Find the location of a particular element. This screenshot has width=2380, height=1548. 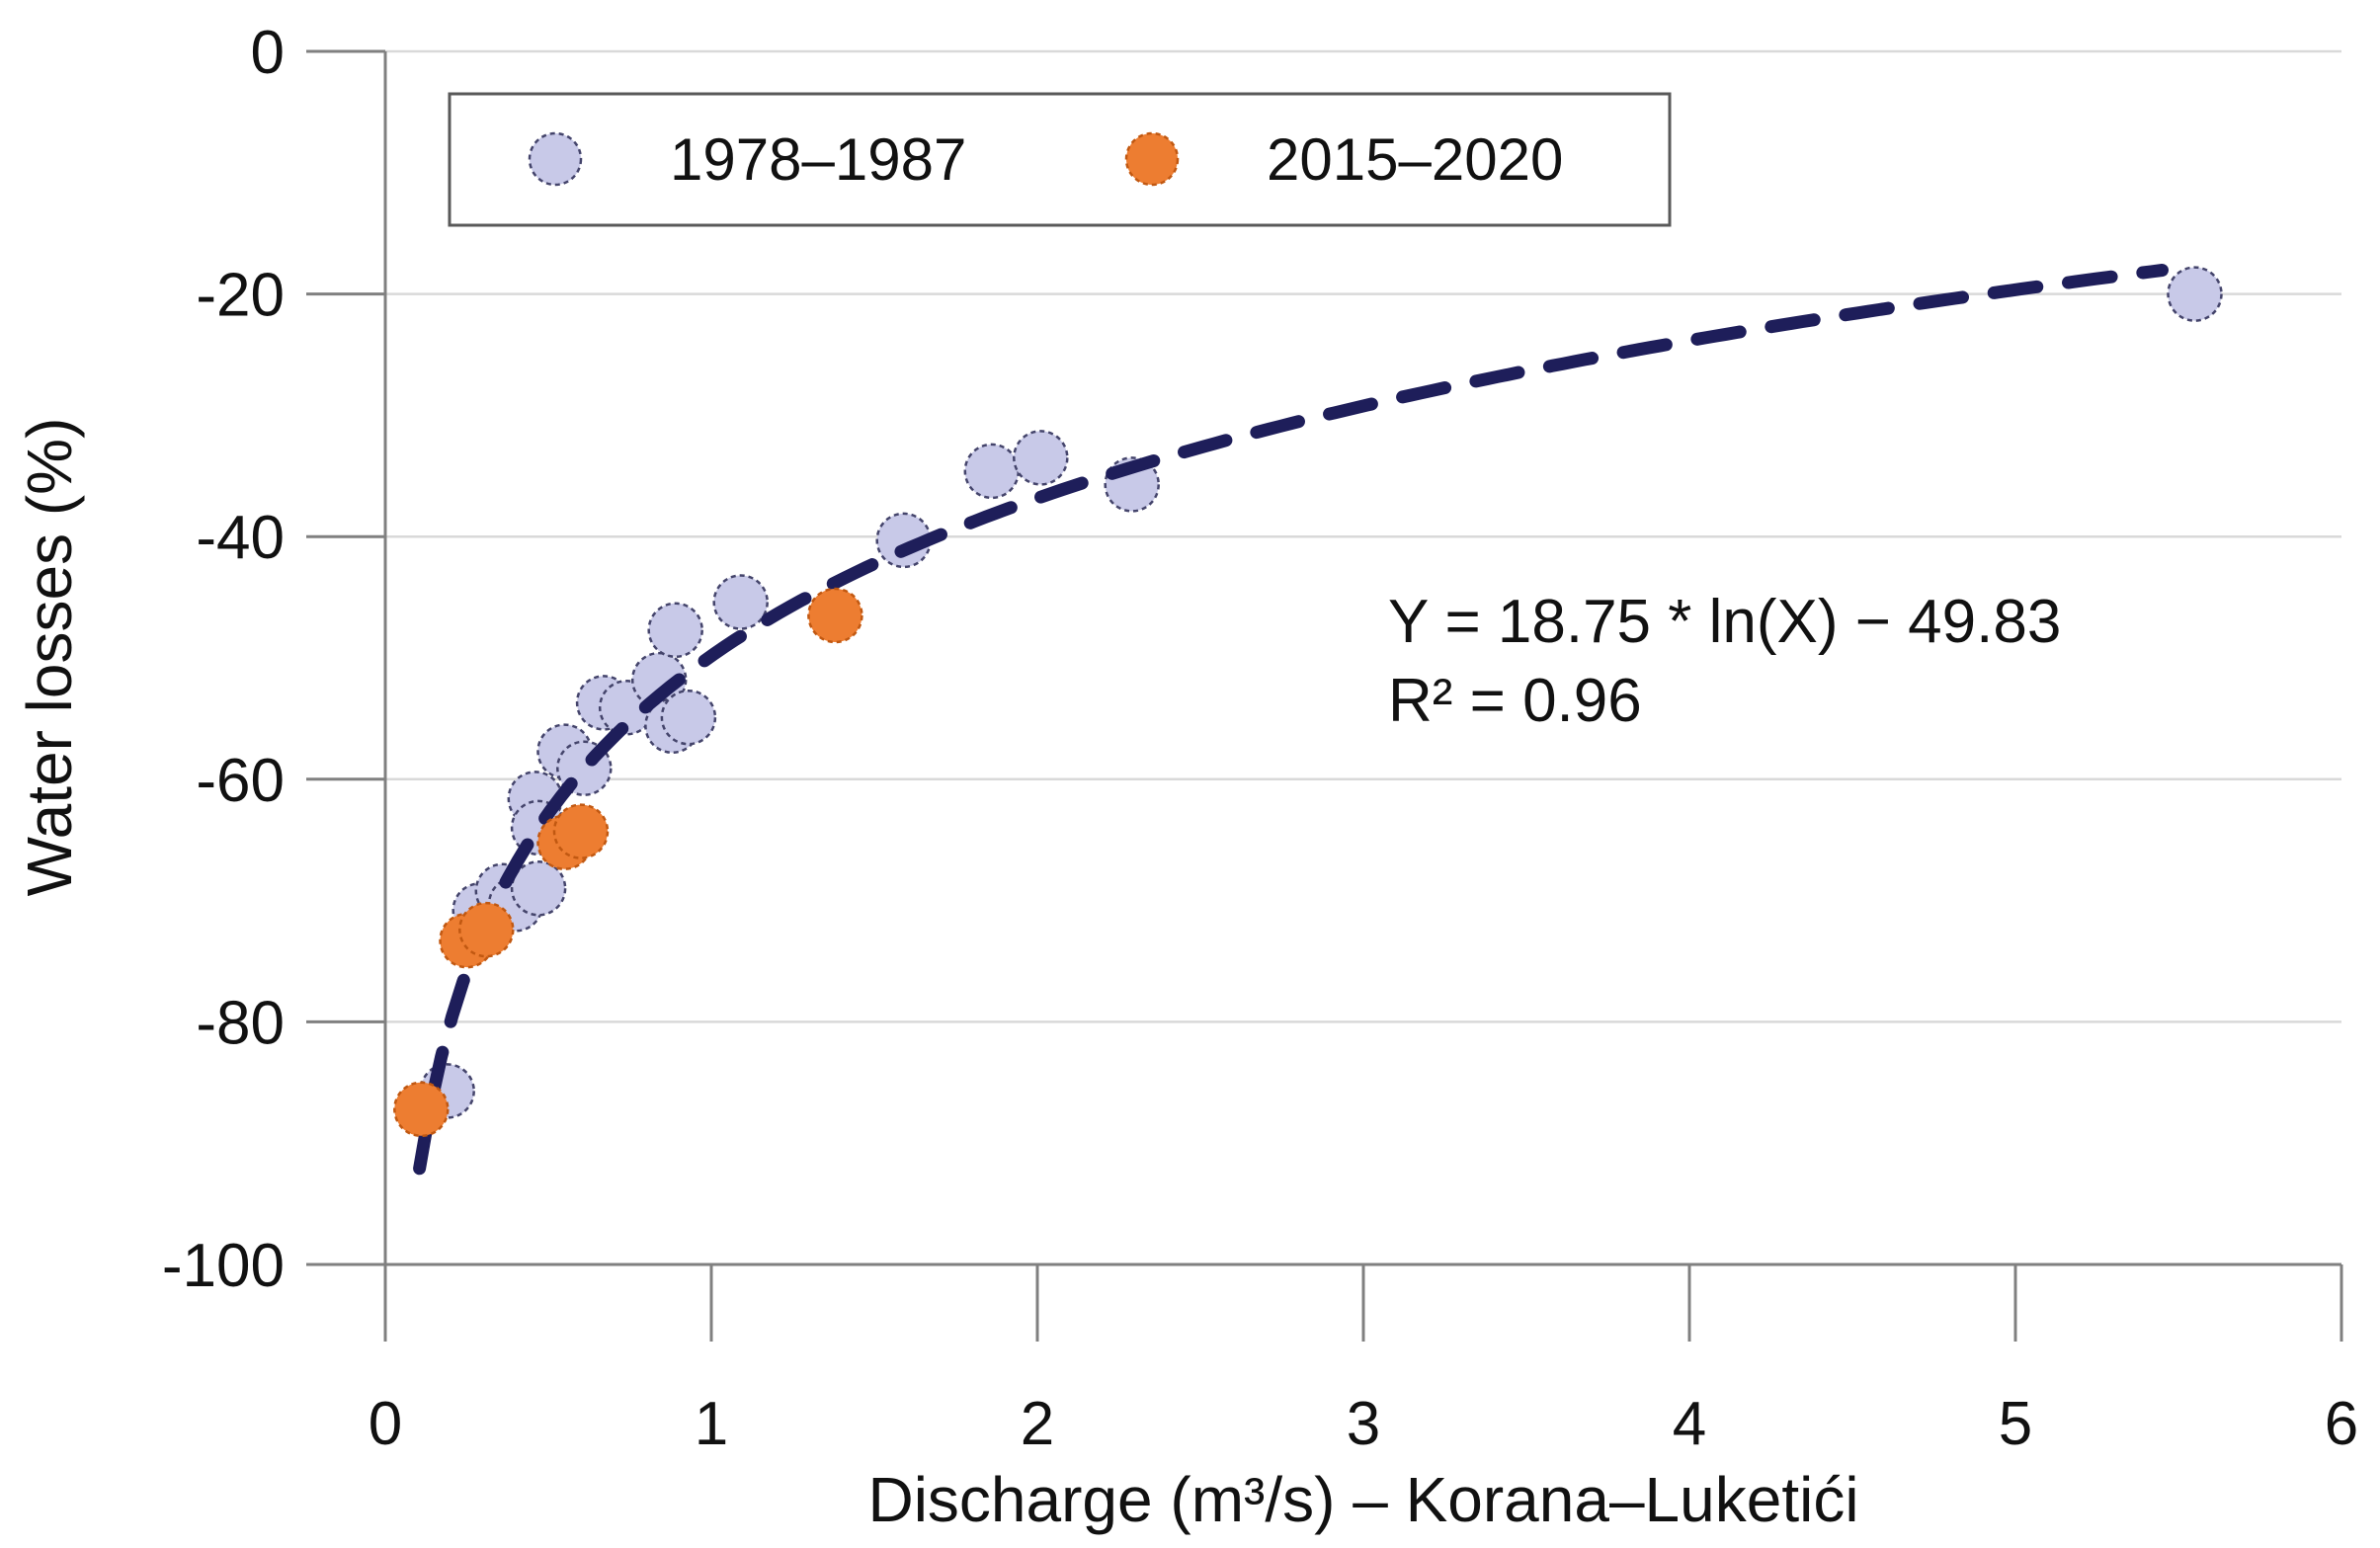

x-tick-label: 1 is located at coordinates (711, 1424).